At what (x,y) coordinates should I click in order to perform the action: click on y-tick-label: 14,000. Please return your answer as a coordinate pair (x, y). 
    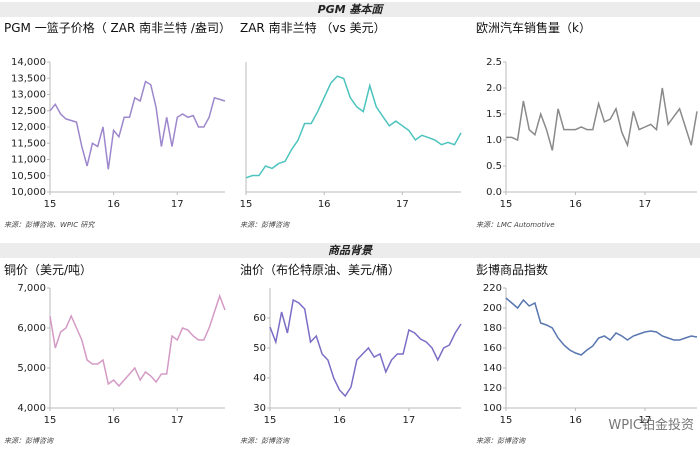
    Looking at the image, I should click on (28, 62).